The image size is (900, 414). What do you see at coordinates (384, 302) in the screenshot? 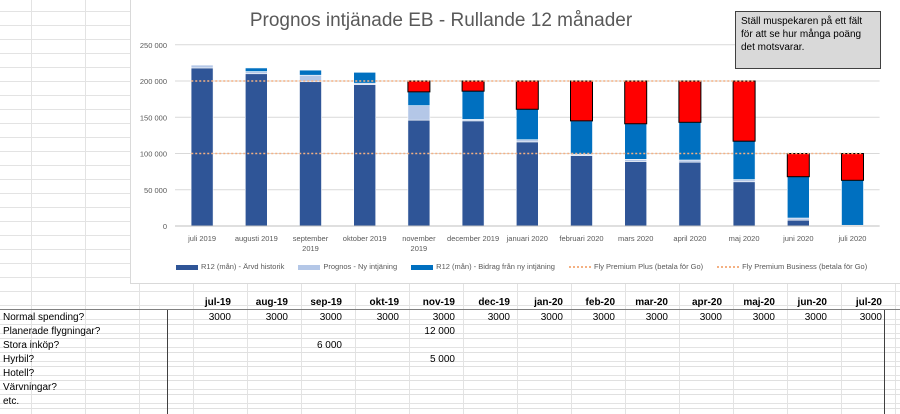
I see `column-header: okt-19` at bounding box center [384, 302].